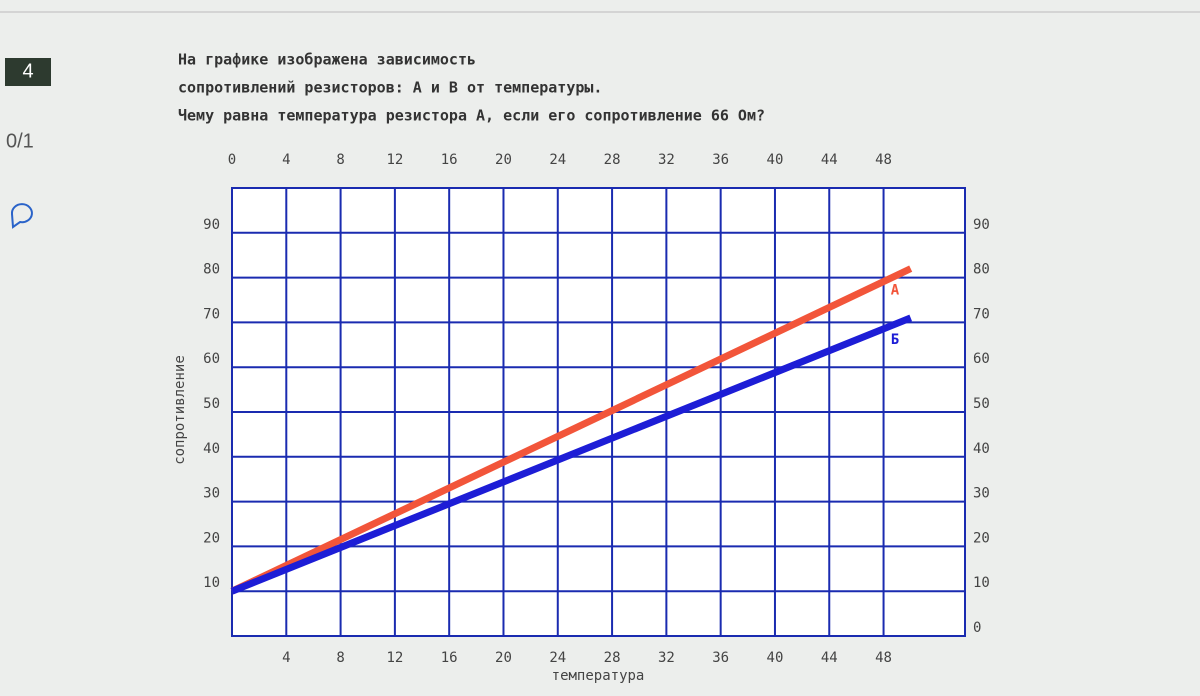 Image resolution: width=1200 pixels, height=696 pixels. What do you see at coordinates (503, 160) in the screenshot?
I see `x2-tick-label: 20` at bounding box center [503, 160].